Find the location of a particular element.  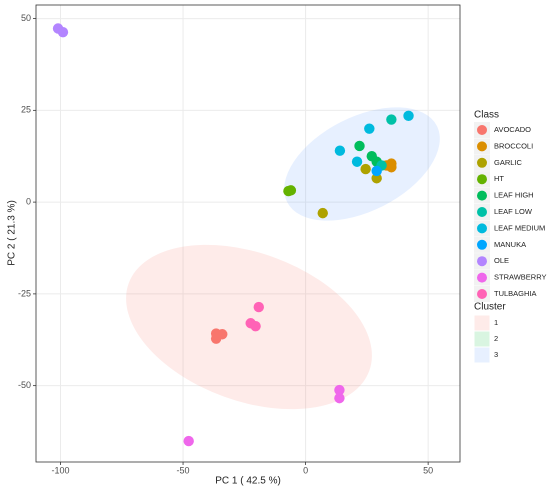

legend-label: AVOCADO is located at coordinates (512, 129).